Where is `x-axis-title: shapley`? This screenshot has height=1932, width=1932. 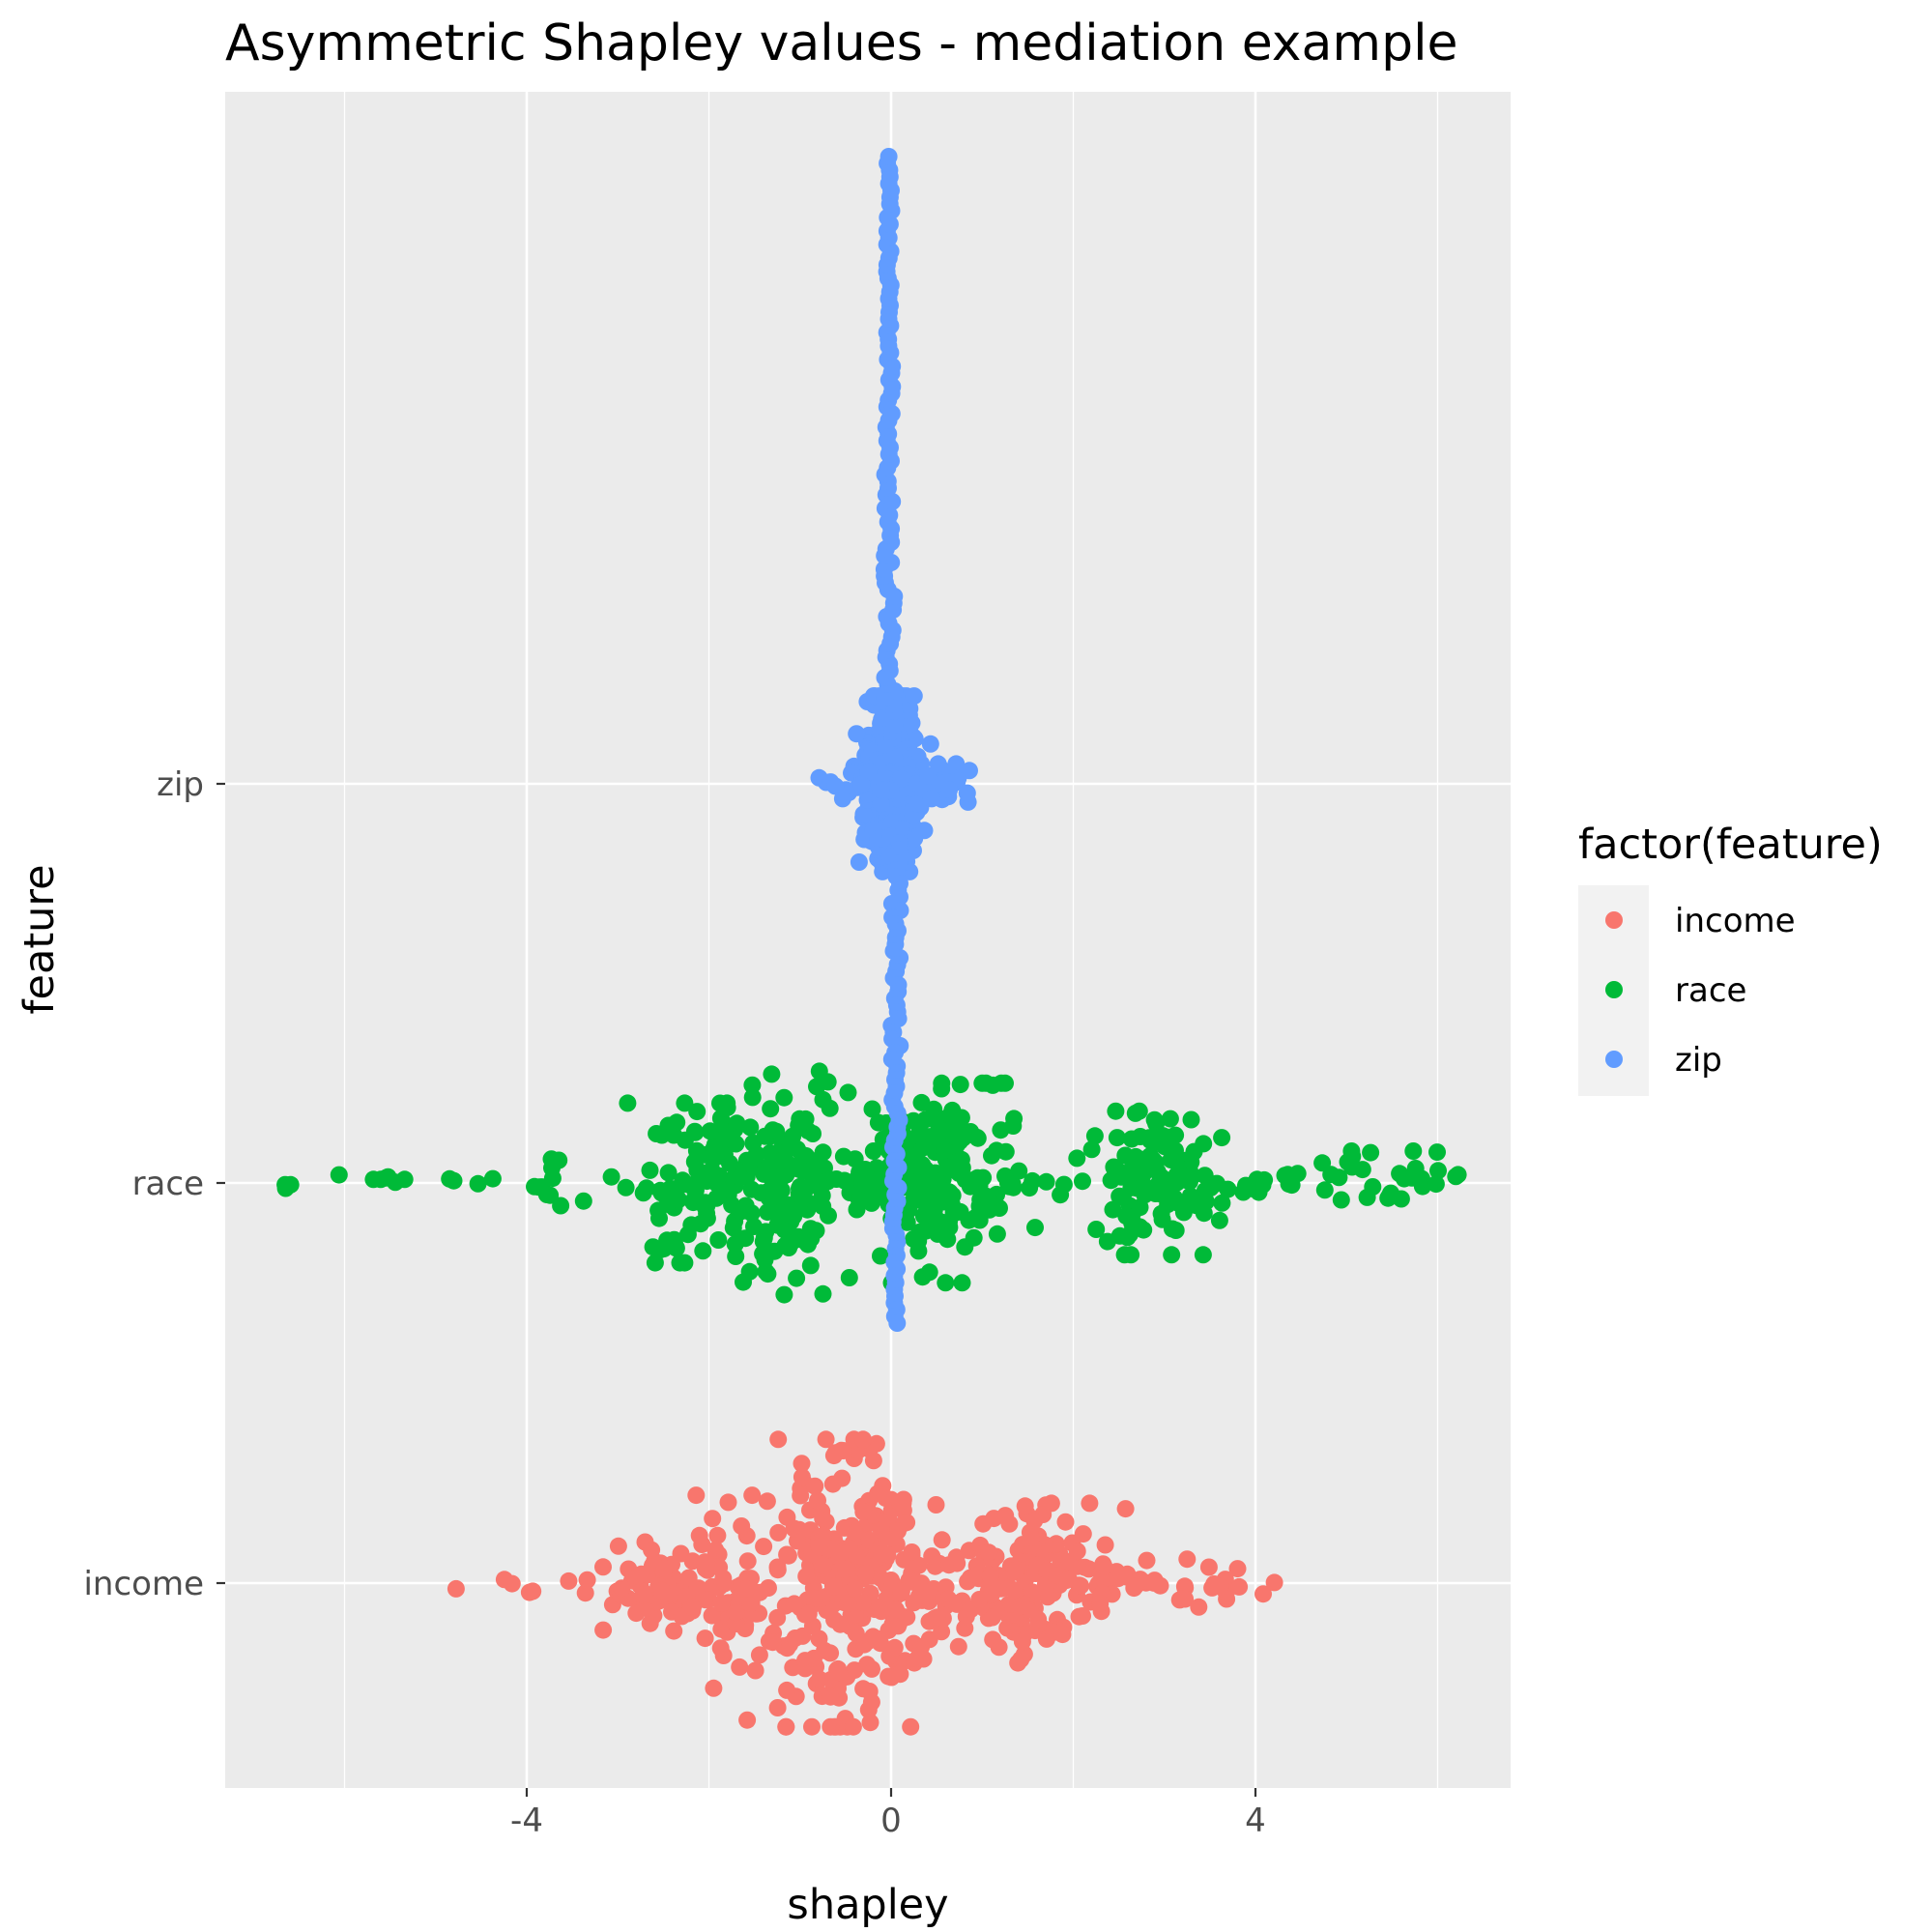 x-axis-title: shapley is located at coordinates (867, 1905).